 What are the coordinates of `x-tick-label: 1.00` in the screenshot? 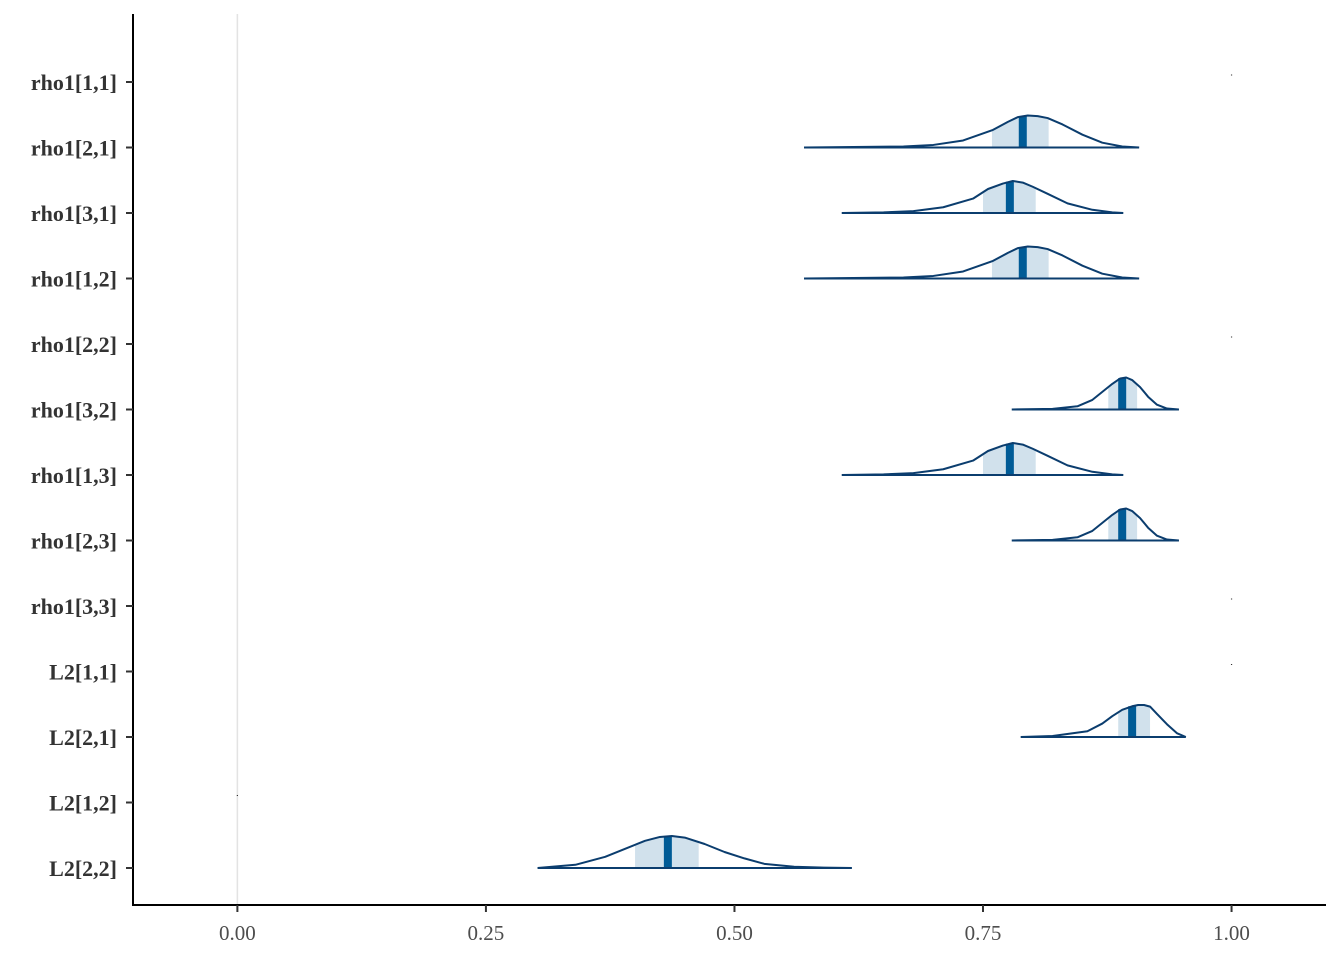 It's located at (1231, 933).